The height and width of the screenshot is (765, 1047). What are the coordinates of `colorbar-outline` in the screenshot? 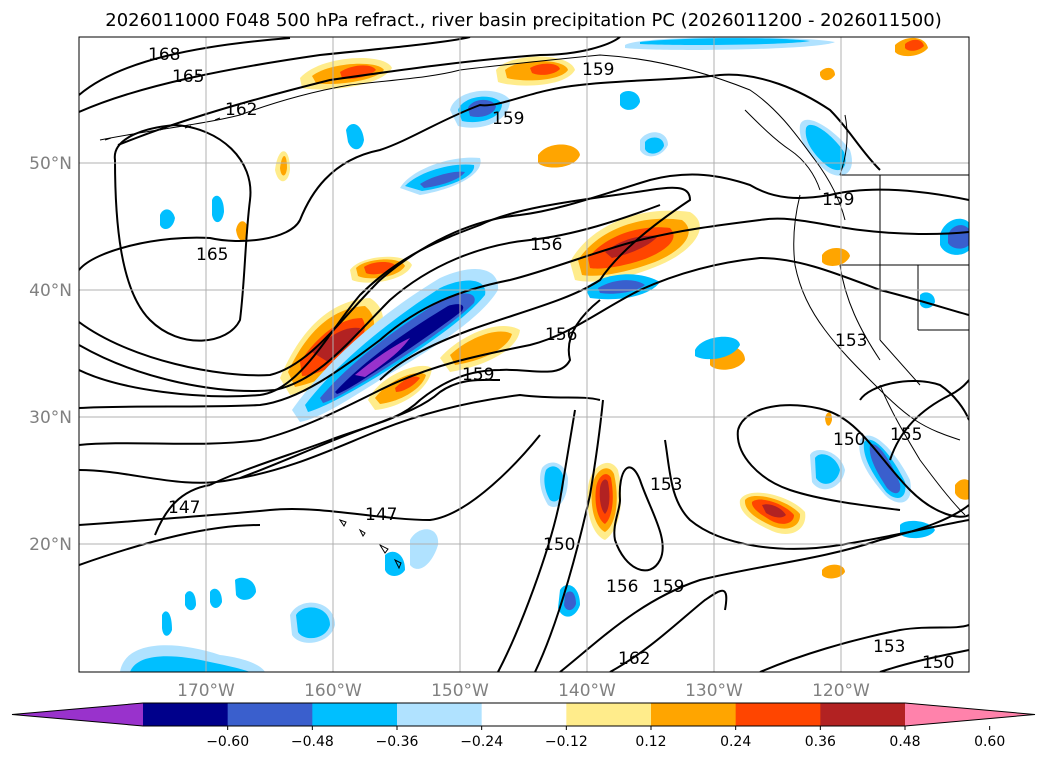 It's located at (523, 714).